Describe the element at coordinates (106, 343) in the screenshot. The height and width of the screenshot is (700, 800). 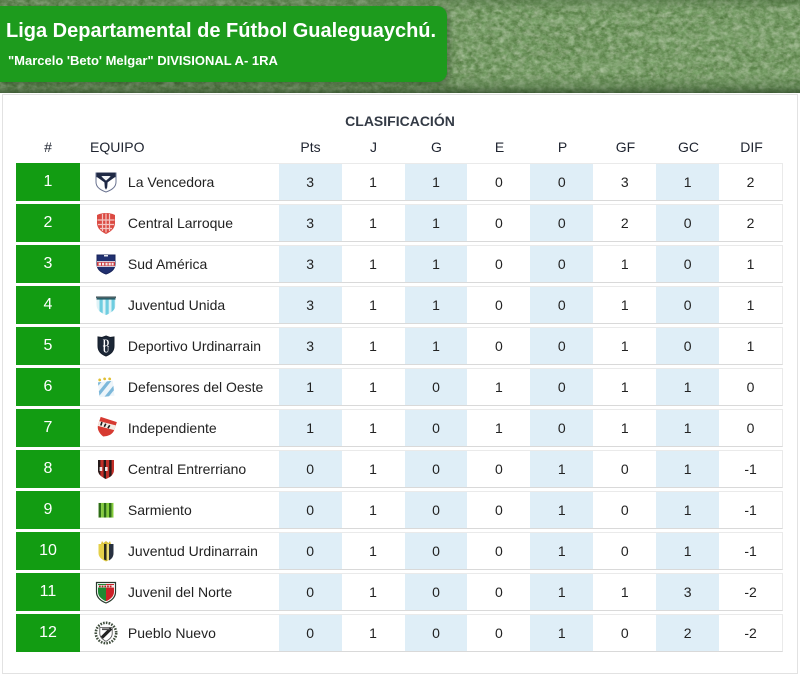
I see `svg-text: D` at that location.